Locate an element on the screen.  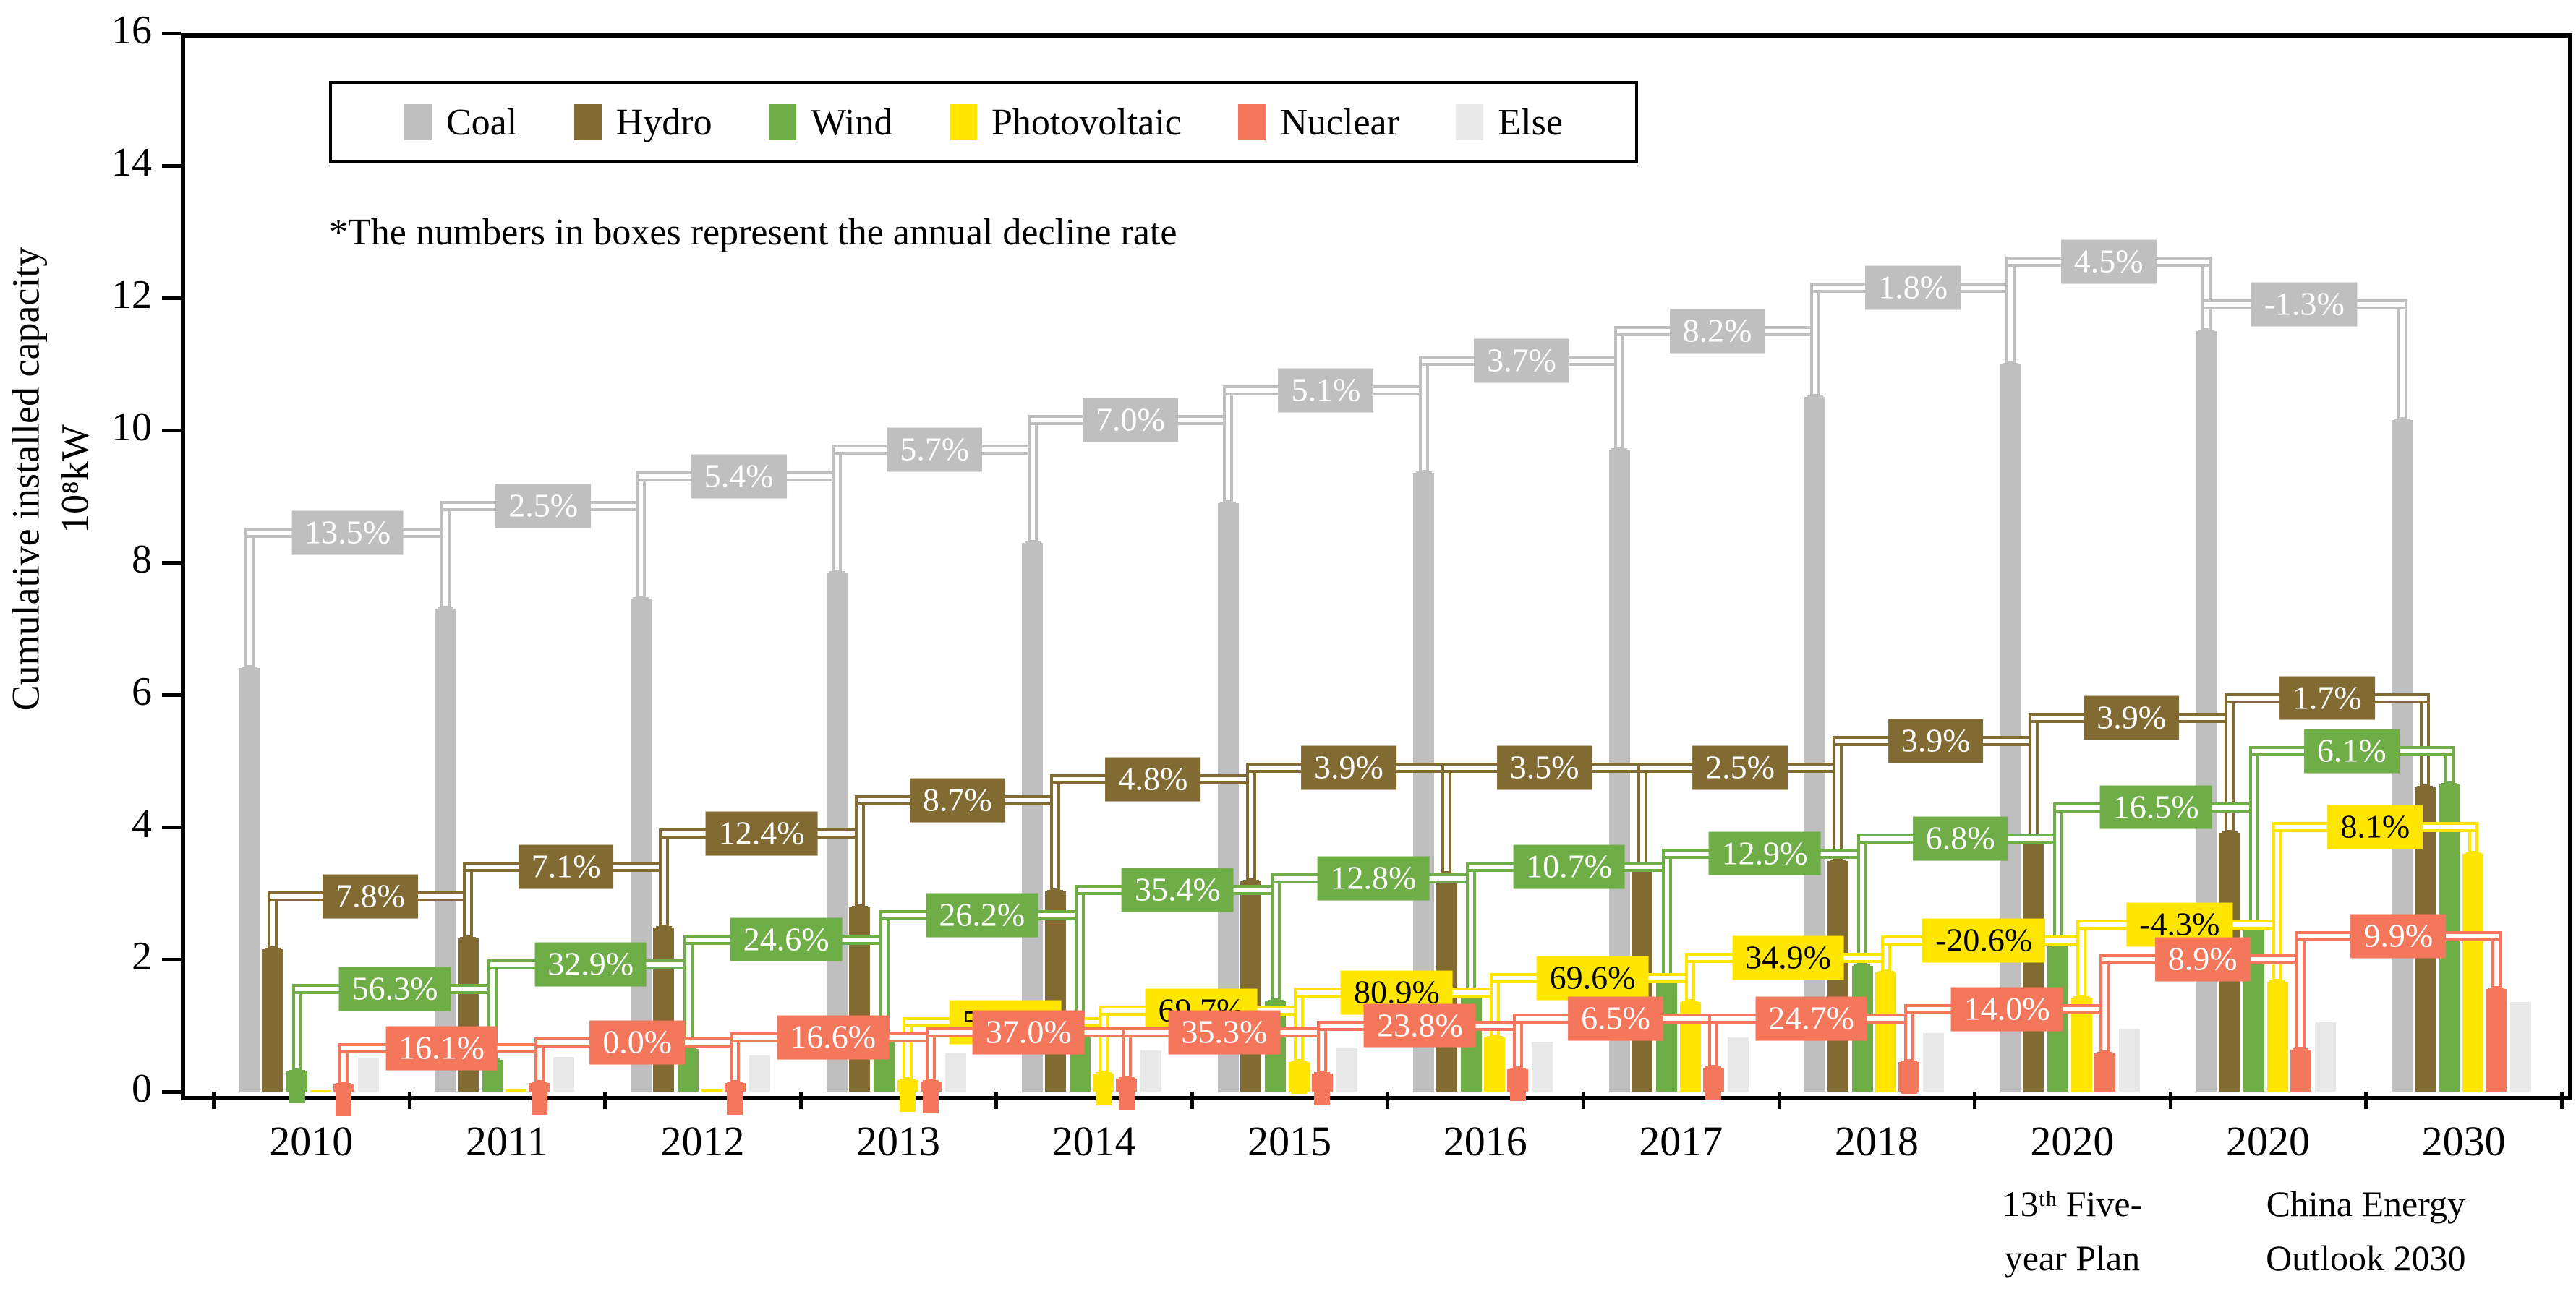
x-category-label: 2010 is located at coordinates (312, 1141).